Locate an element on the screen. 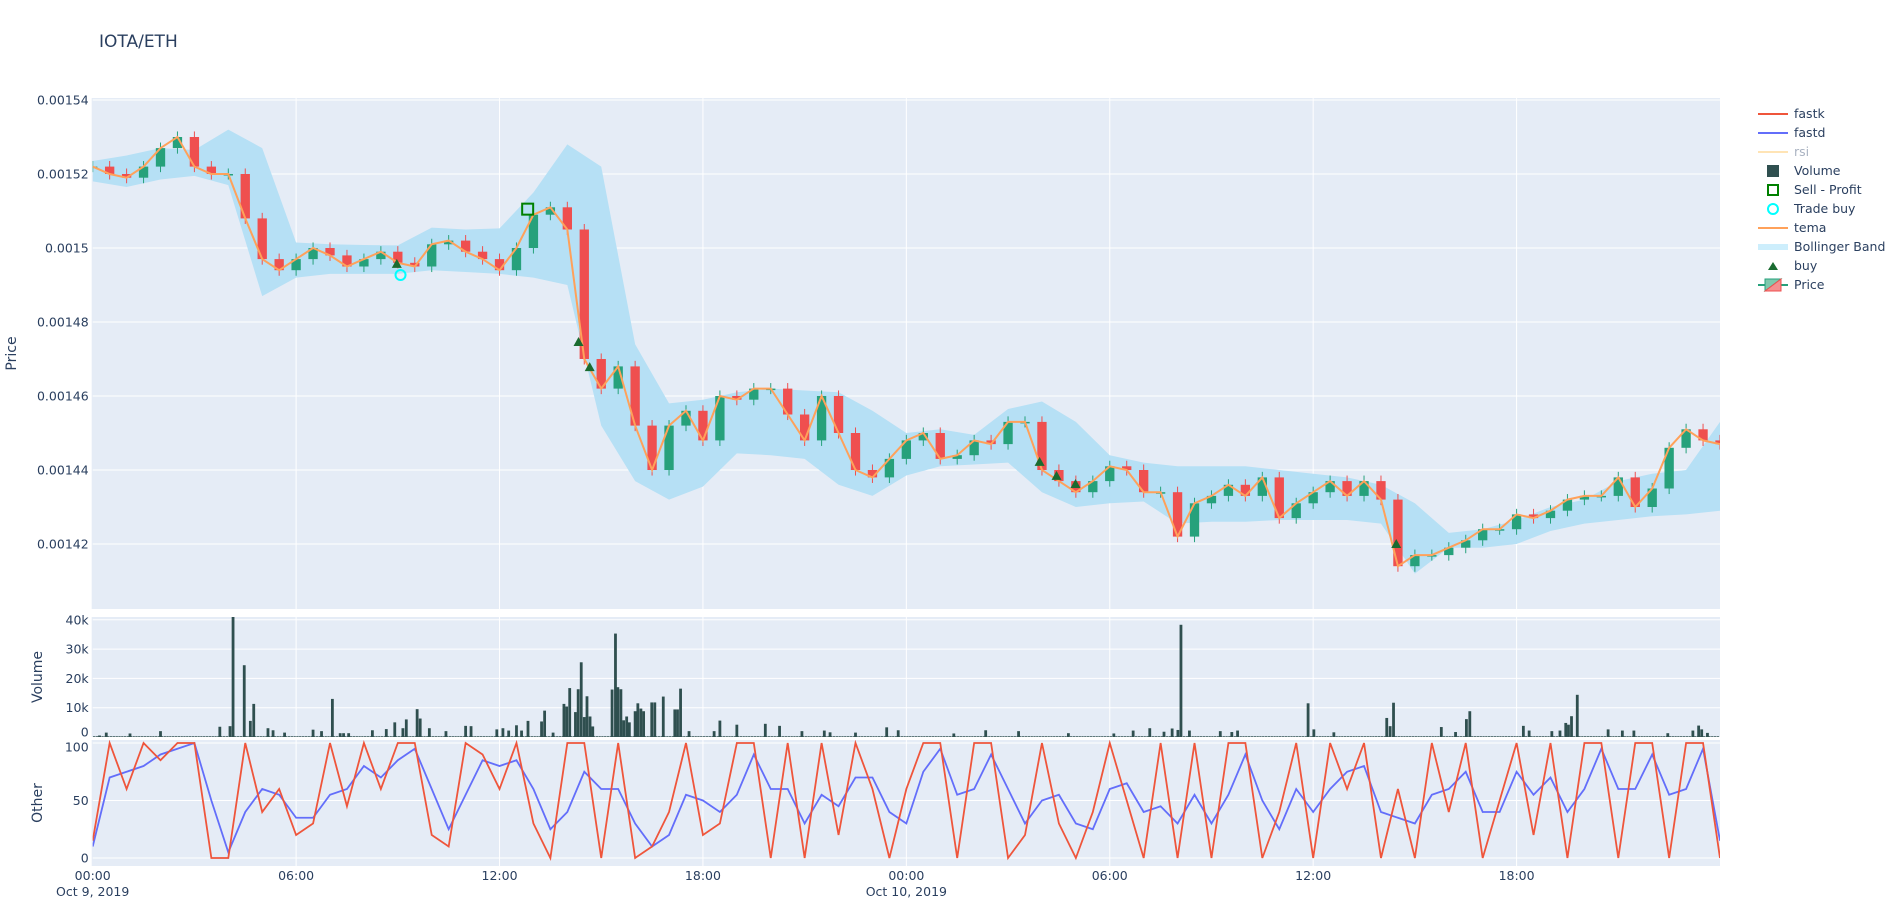 Image resolution: width=1888 pixels, height=909 pixels. legend-item-bollinger-band: Bollinger Band is located at coordinates (1820, 246).